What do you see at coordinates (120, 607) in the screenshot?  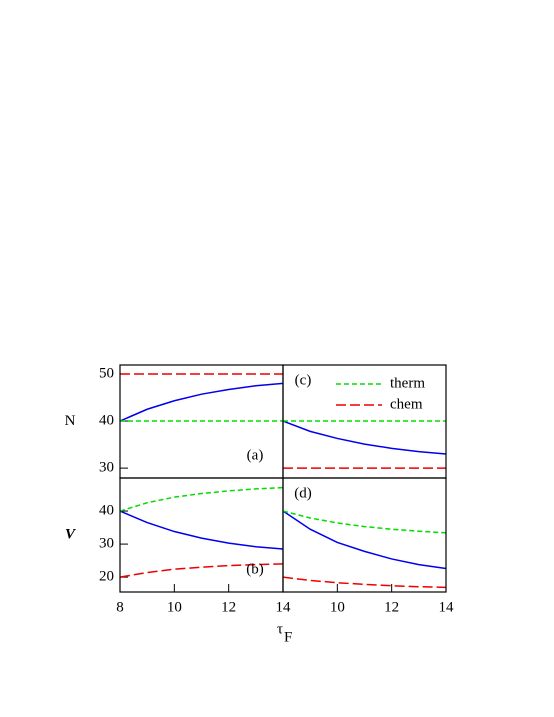 I see `x-tick-label: 8` at bounding box center [120, 607].